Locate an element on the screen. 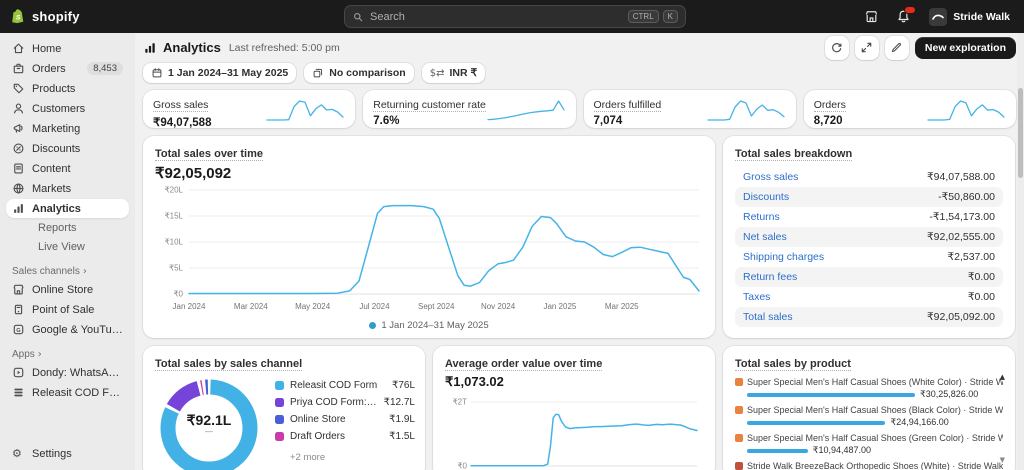  sidebar-item-content: Content is located at coordinates (67, 168).